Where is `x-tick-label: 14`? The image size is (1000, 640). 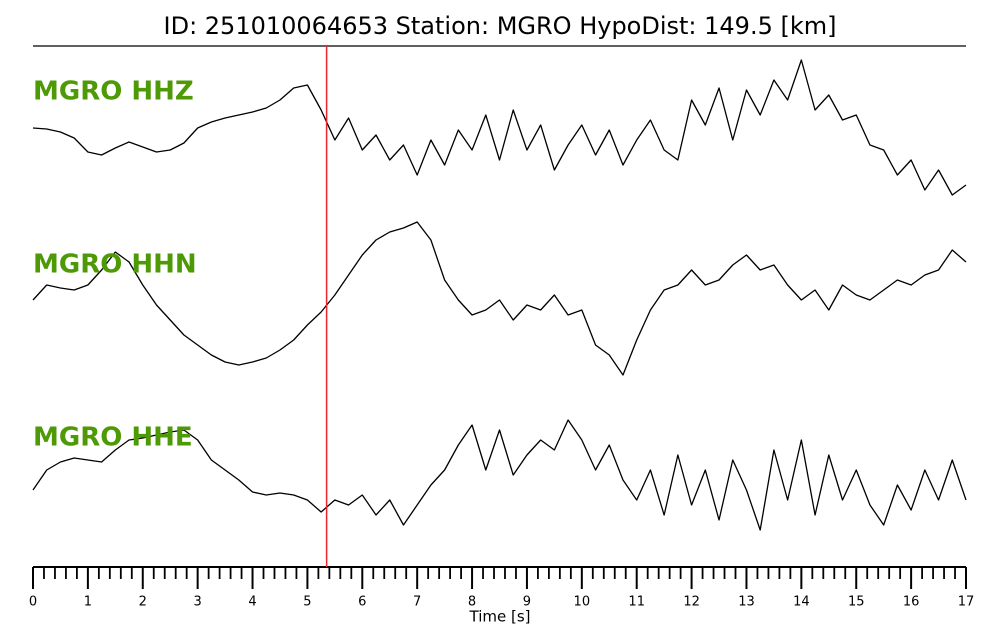
x-tick-label: 14 is located at coordinates (801, 602).